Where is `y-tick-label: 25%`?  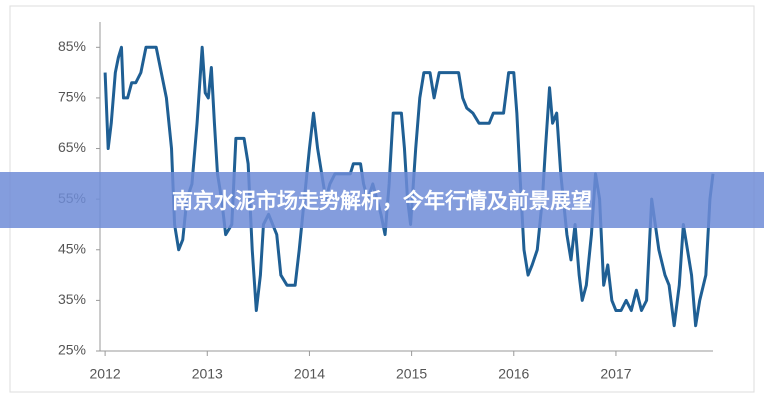
y-tick-label: 25% is located at coordinates (72, 350).